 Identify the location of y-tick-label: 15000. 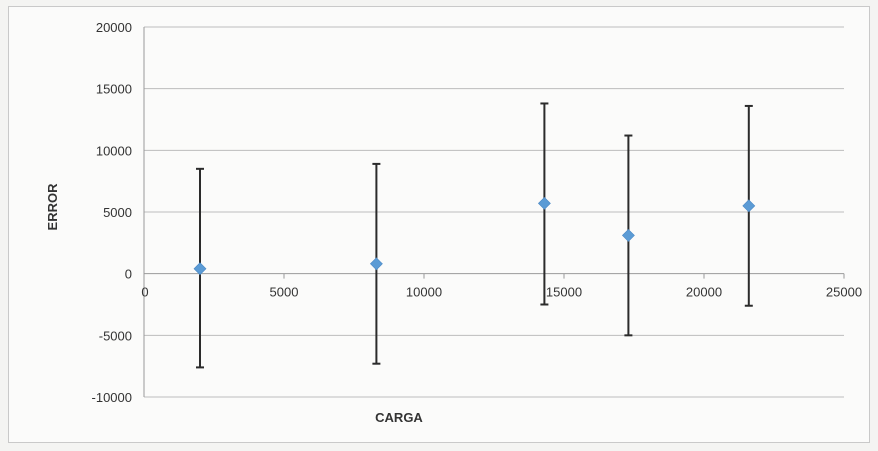
(114, 89).